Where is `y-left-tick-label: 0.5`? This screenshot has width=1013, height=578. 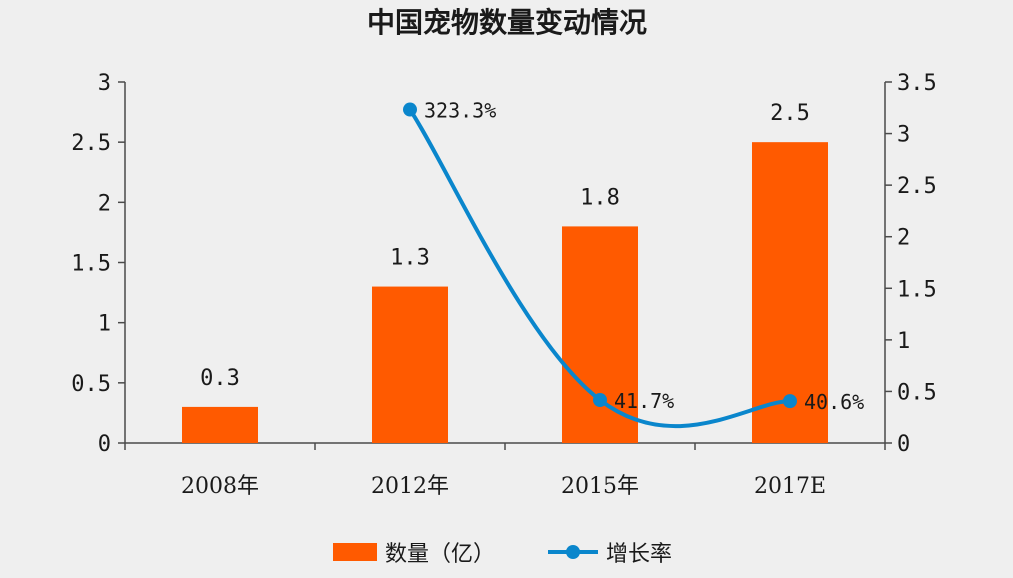
y-left-tick-label: 0.5 is located at coordinates (91, 384).